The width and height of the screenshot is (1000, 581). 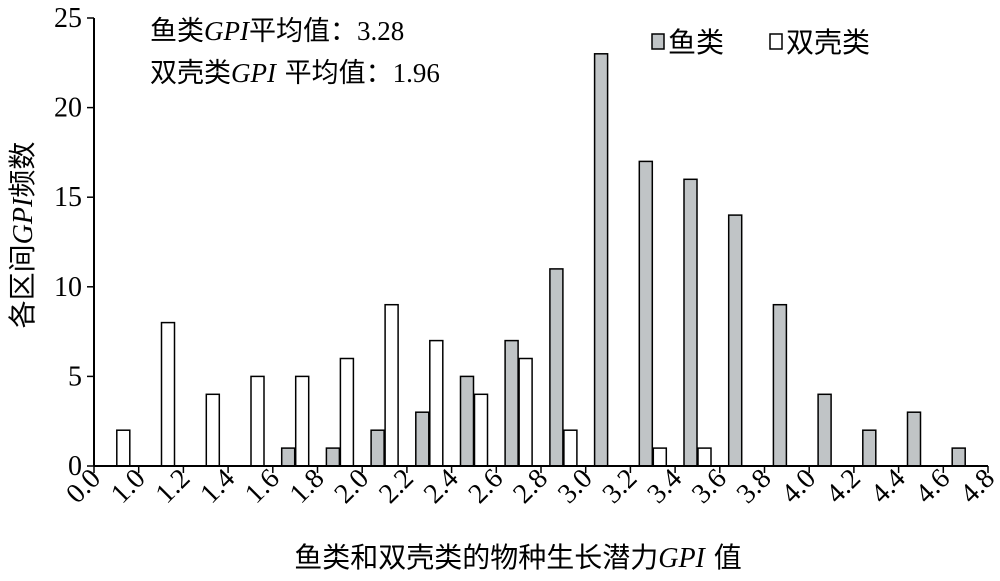 I want to click on bar-fish-1.6, so click(x=288, y=457).